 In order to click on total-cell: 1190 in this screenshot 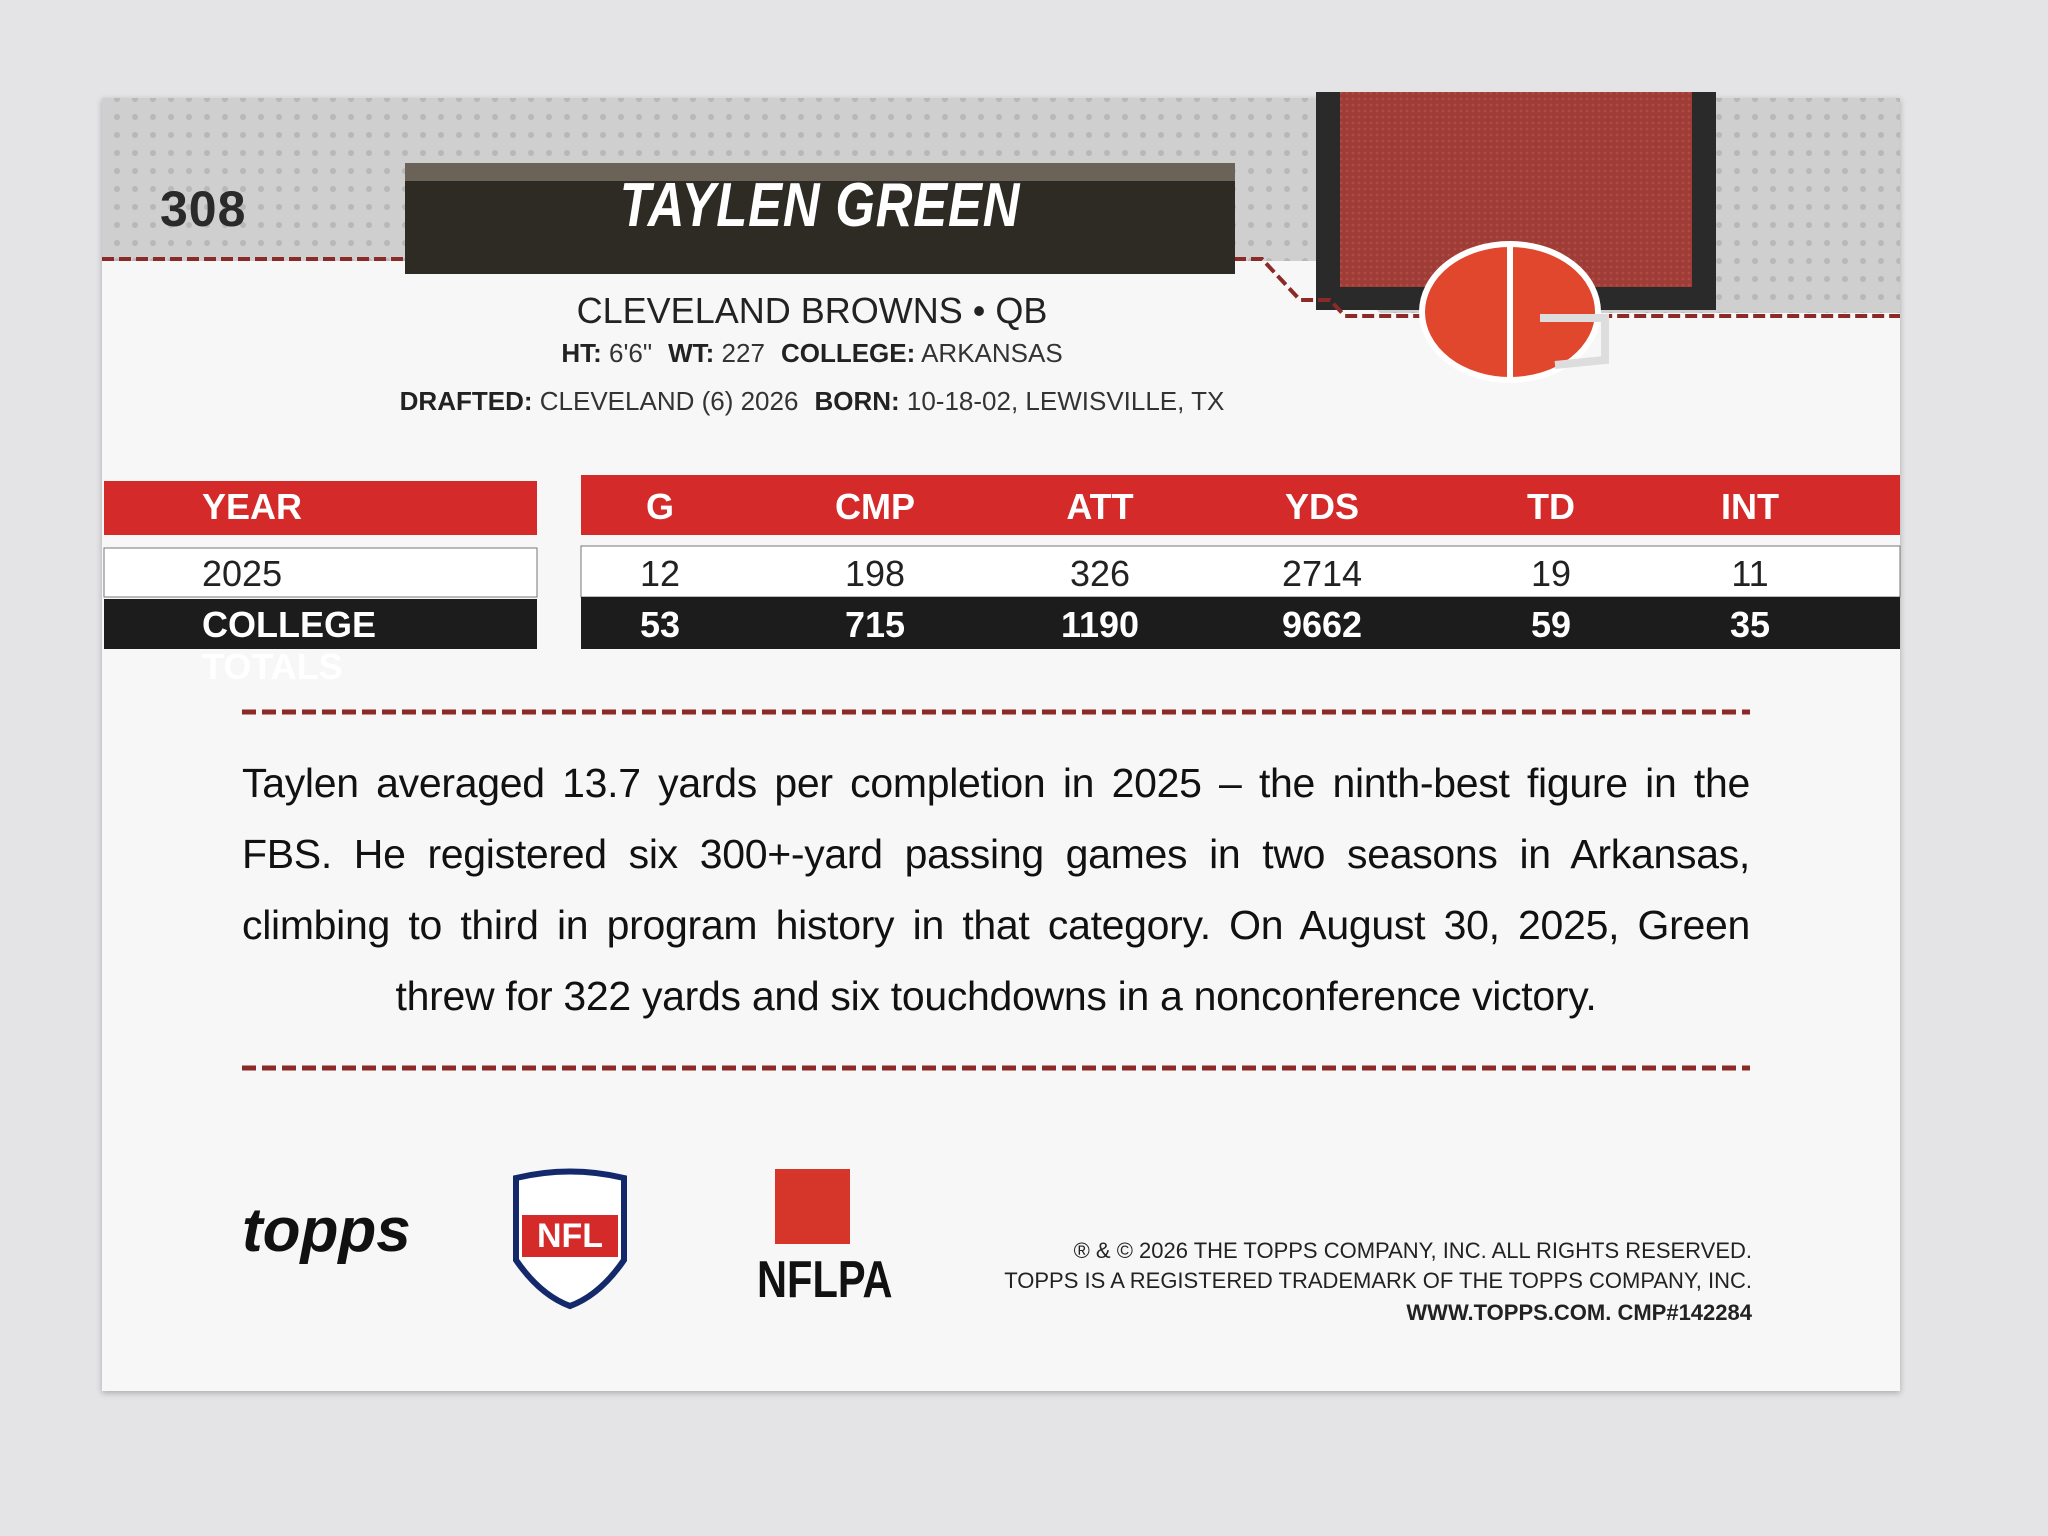, I will do `click(1100, 624)`.